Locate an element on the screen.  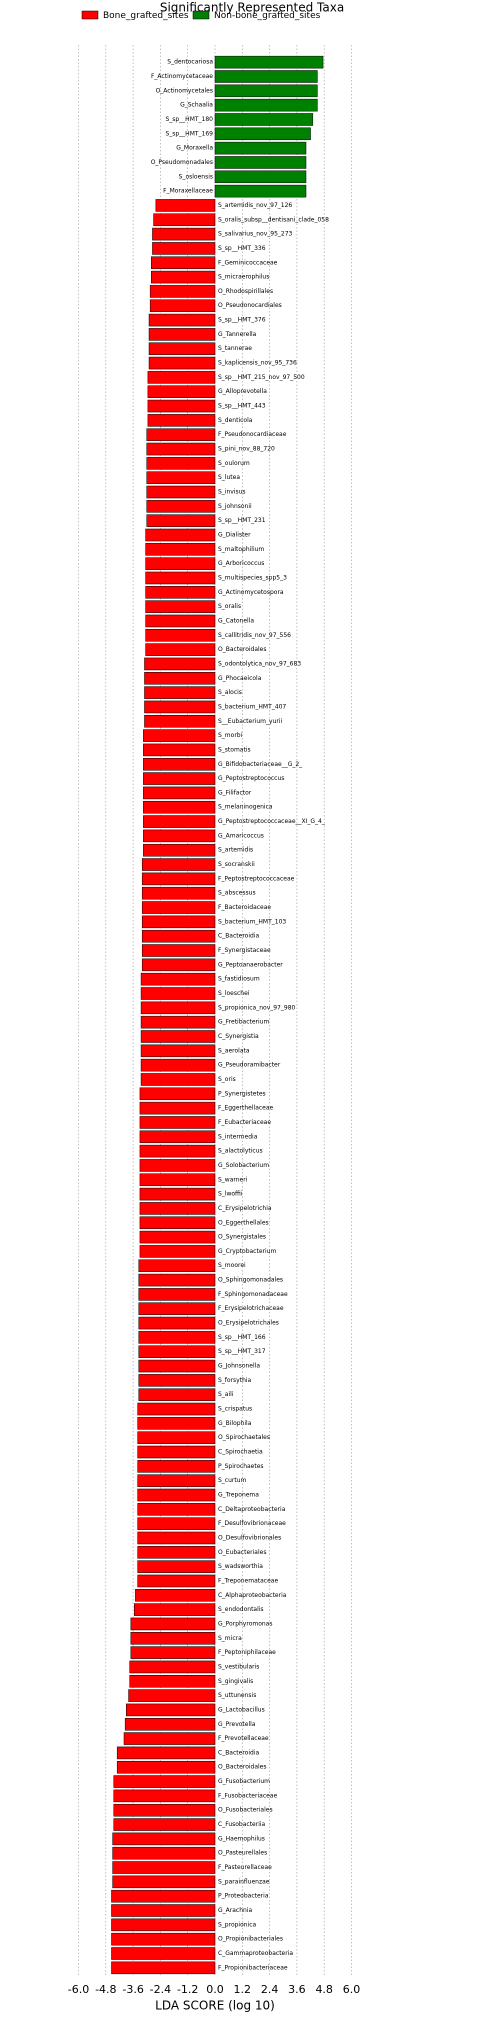
bar-label: O_Synergistales is located at coordinates (242, 1237).